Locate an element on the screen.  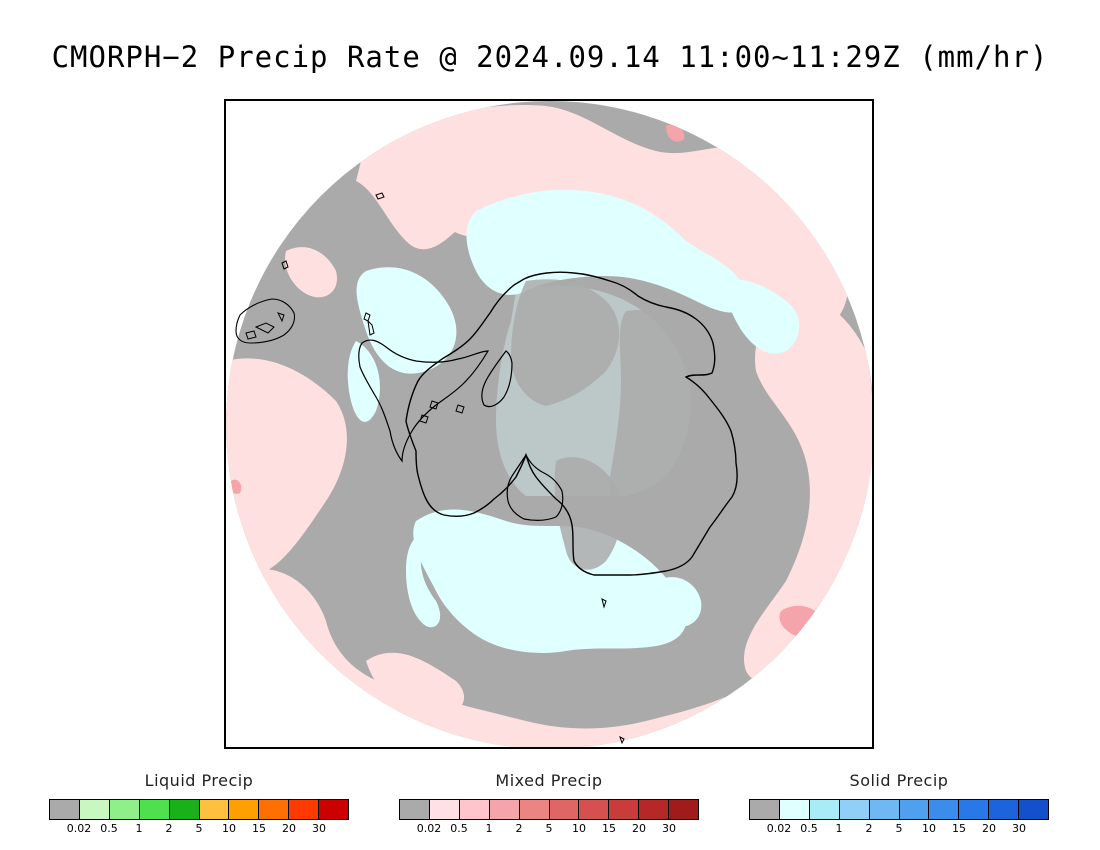
south-america-islands is located at coordinates (265, 326).